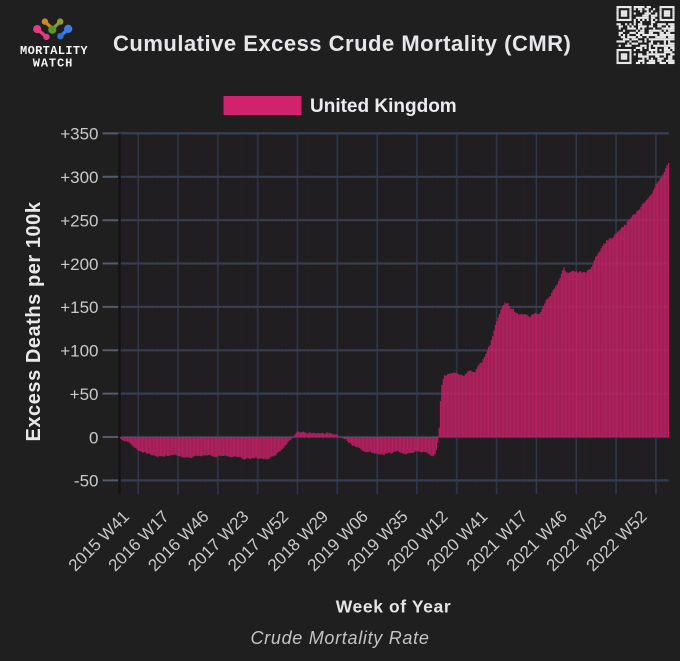  I want to click on svg-text: +250, so click(79, 221).